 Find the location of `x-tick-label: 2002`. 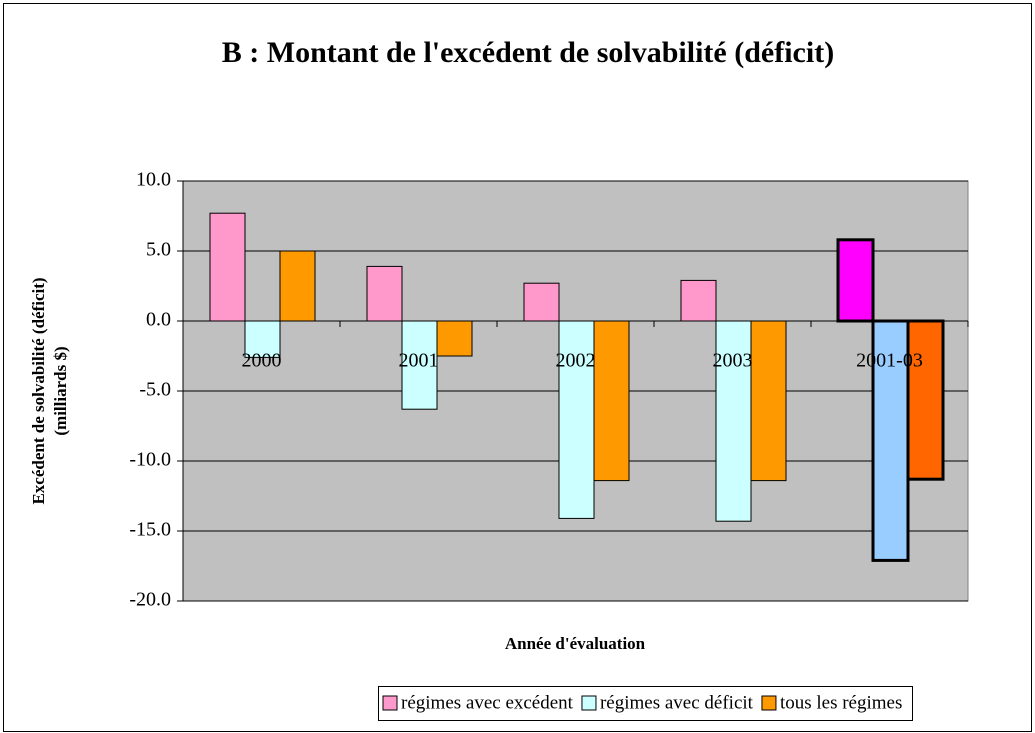

x-tick-label: 2002 is located at coordinates (576, 361).